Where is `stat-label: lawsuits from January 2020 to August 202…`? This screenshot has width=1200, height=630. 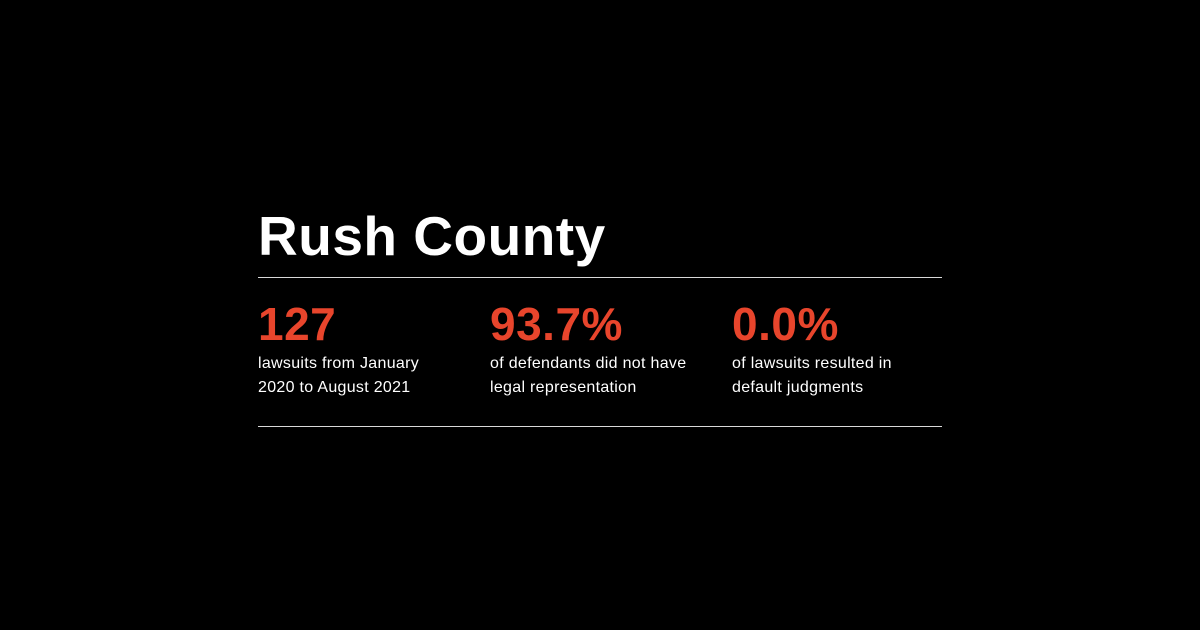 stat-label: lawsuits from January 2020 to August 202… is located at coordinates (339, 375).